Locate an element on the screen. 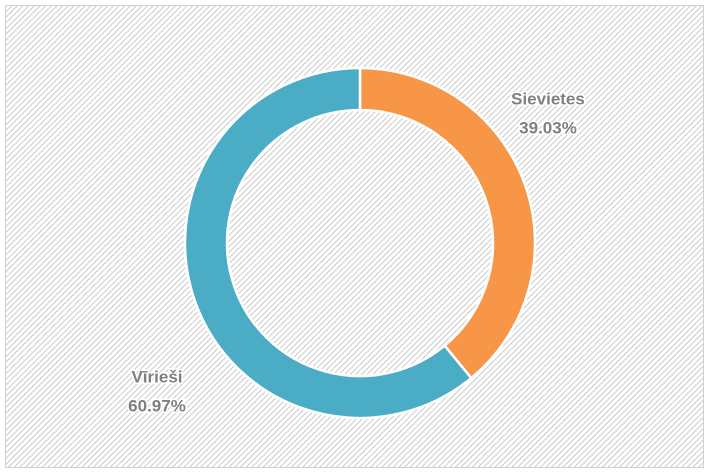 This screenshot has height=473, width=709. slice-label: Vīrieši is located at coordinates (156, 376).